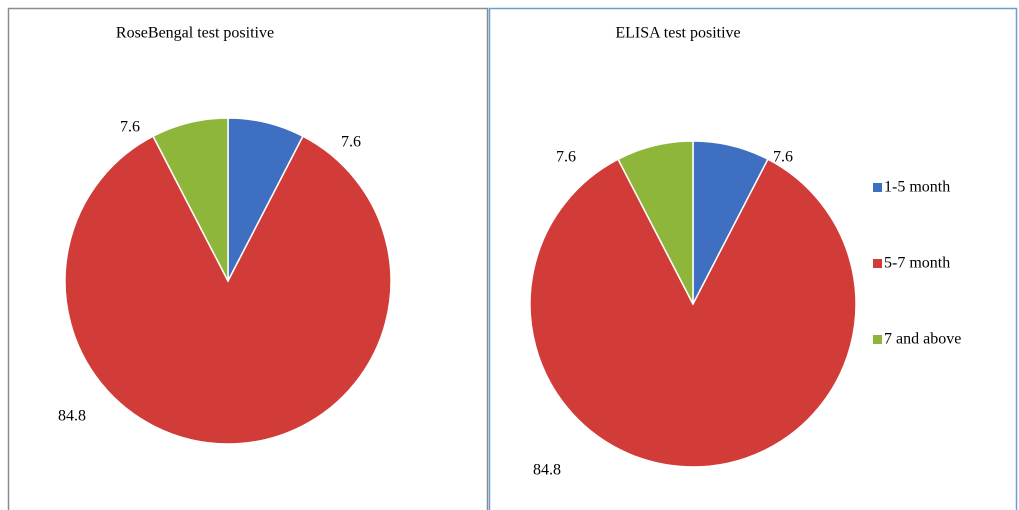 Image resolution: width=1019 pixels, height=510 pixels. What do you see at coordinates (195, 33) in the screenshot?
I see `chart-title: RoseBengal test positive` at bounding box center [195, 33].